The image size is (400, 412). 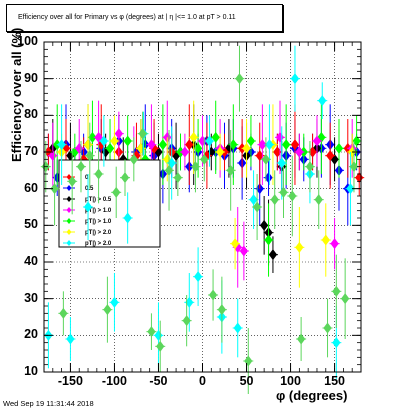 What do you see at coordinates (246, 381) in the screenshot?
I see `x-tick-label: 50` at bounding box center [246, 381].